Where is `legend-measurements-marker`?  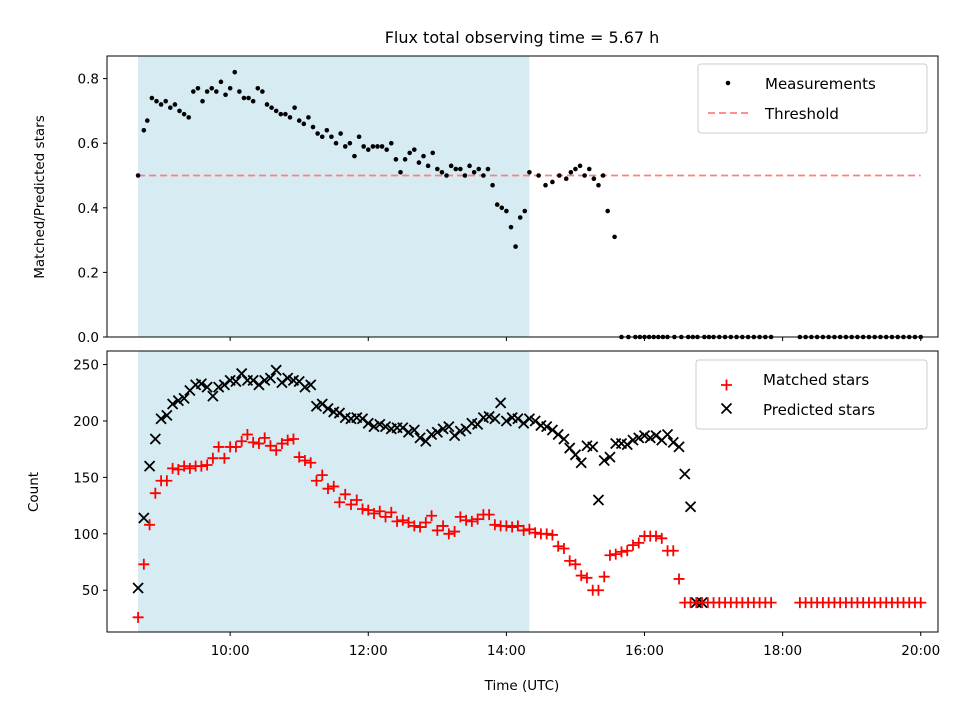
legend-measurements-marker is located at coordinates (728, 83).